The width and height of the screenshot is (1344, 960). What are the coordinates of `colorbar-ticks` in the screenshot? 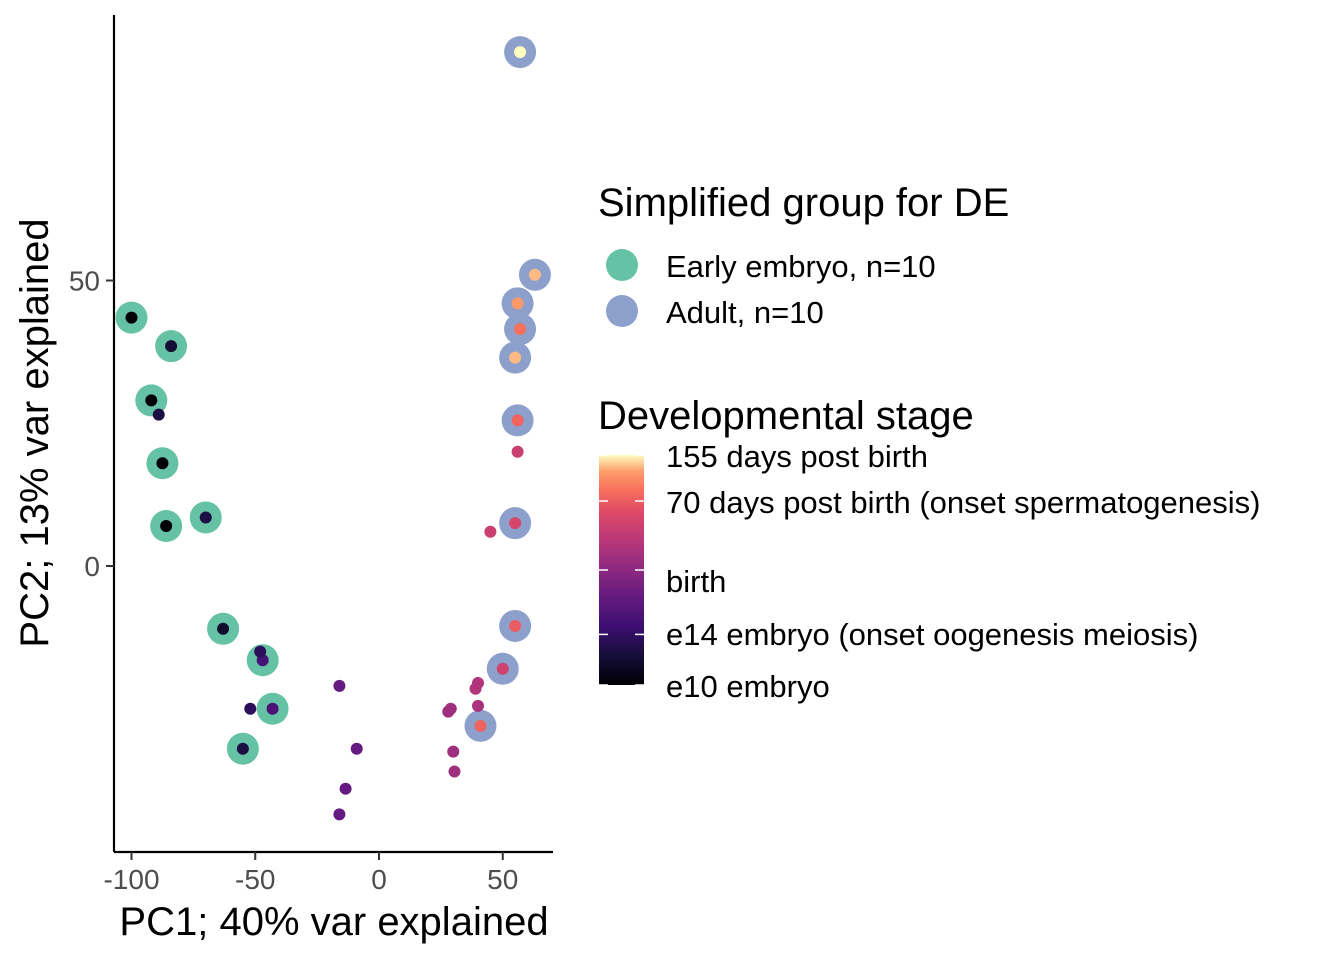 It's located at (621, 570).